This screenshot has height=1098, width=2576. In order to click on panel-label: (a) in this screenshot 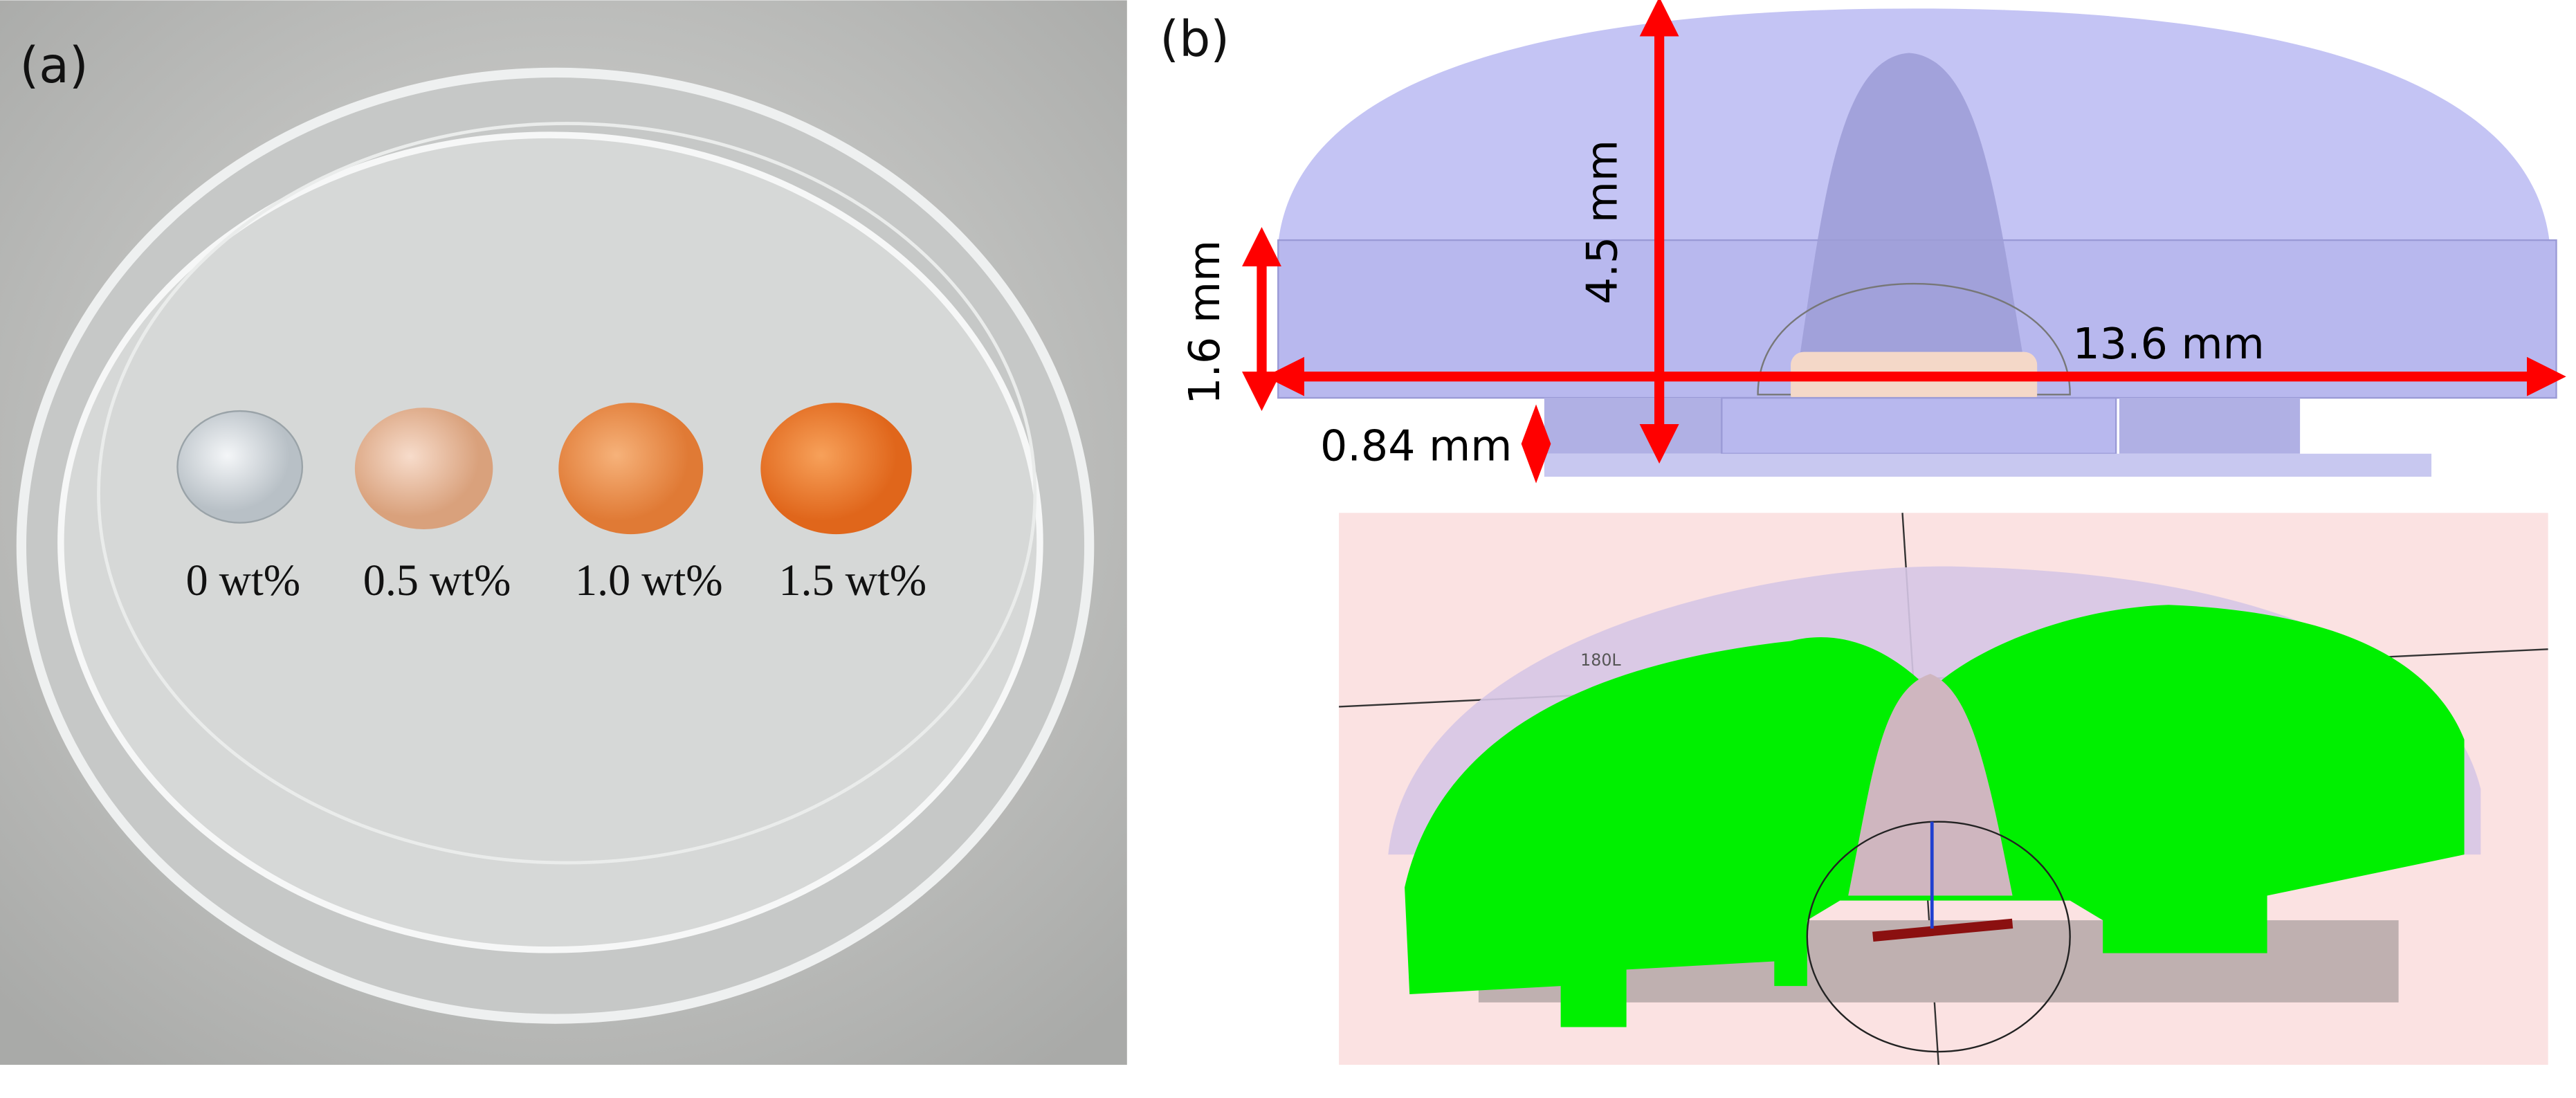, I will do `click(54, 65)`.